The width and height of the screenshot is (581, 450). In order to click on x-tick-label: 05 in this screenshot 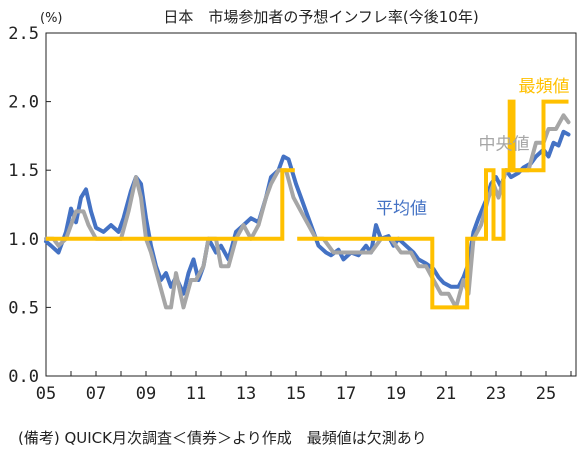, I will do `click(46, 394)`.